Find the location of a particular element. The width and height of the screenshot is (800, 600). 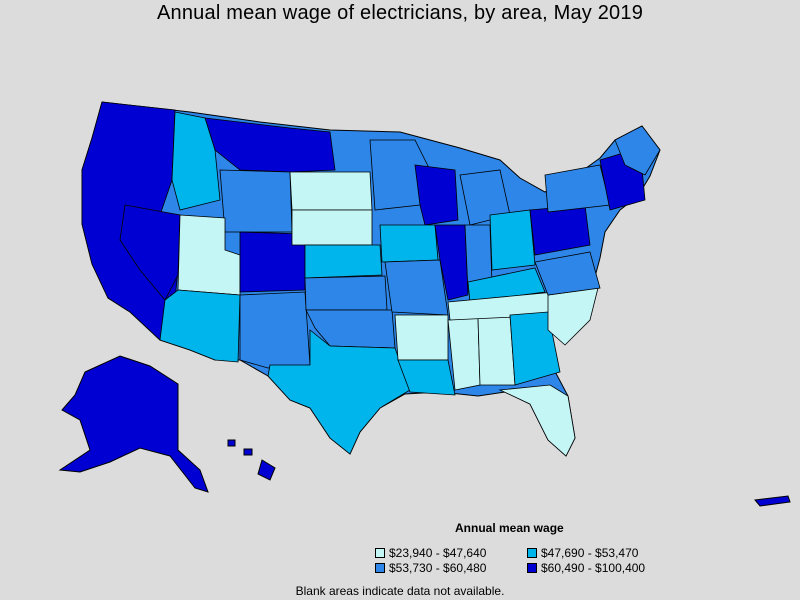

region-new-mexico is located at coordinates (275, 330).